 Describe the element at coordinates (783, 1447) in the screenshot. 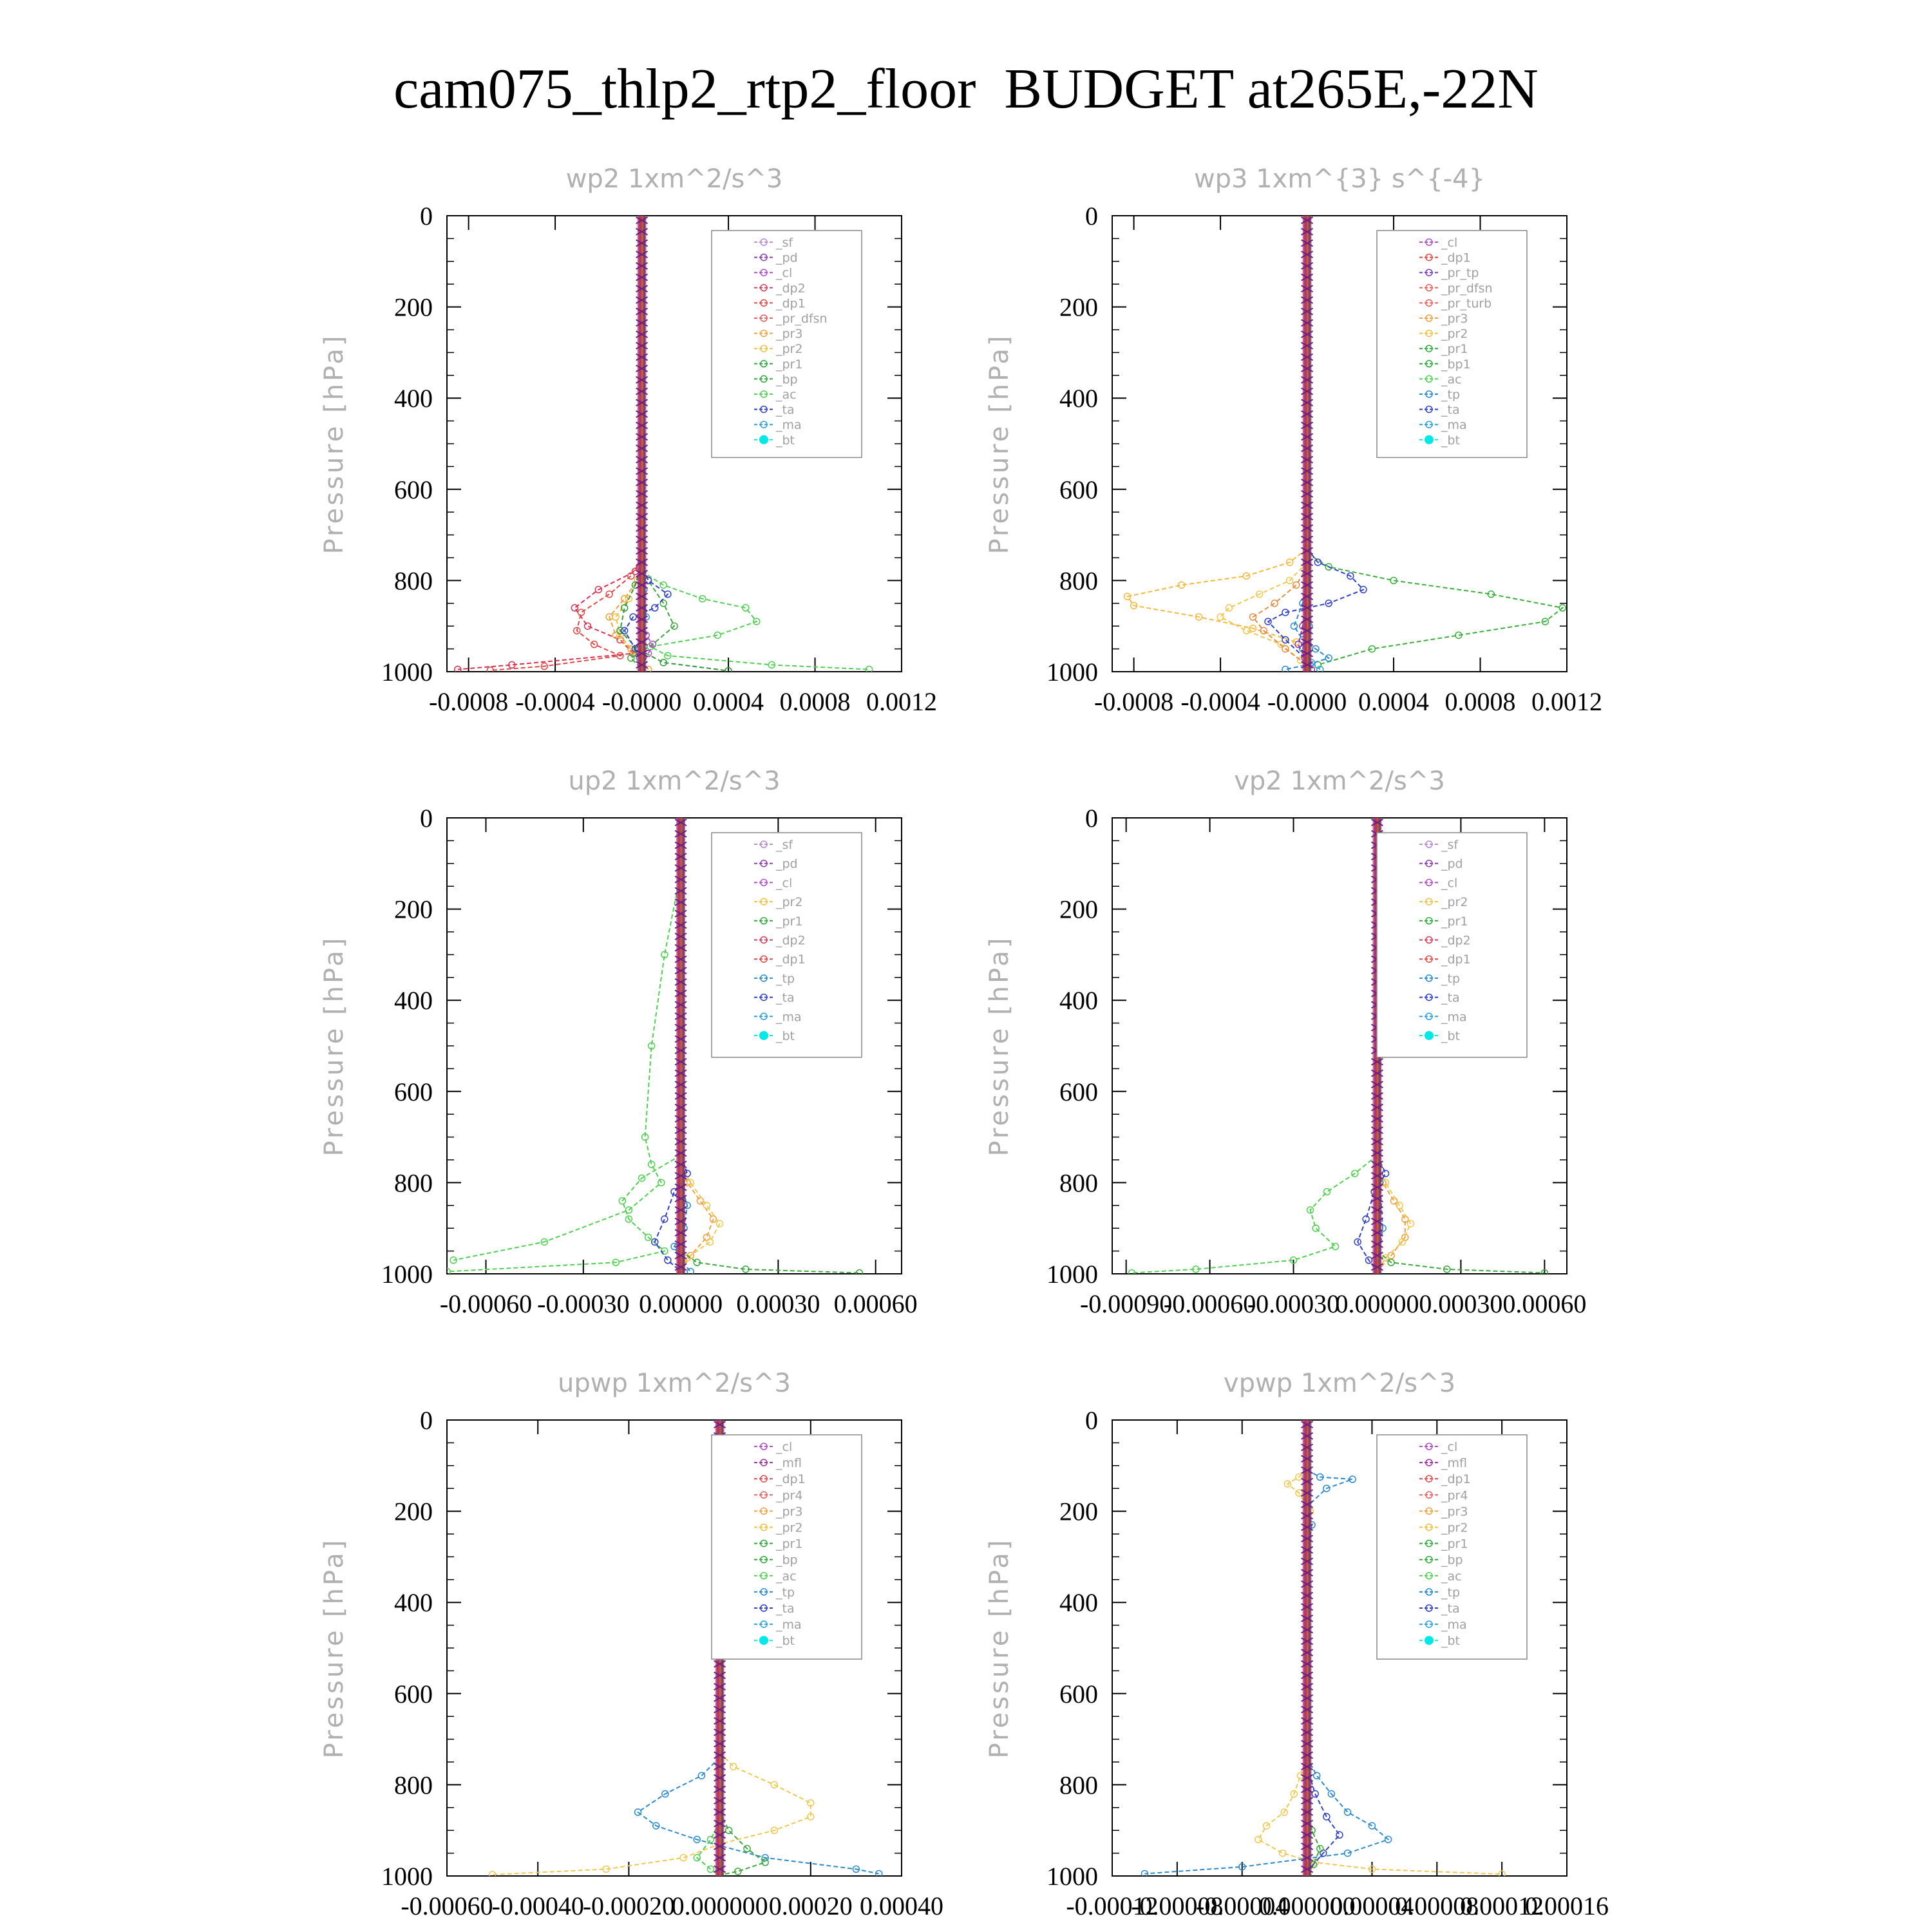

I see `legend-label: _cl` at that location.